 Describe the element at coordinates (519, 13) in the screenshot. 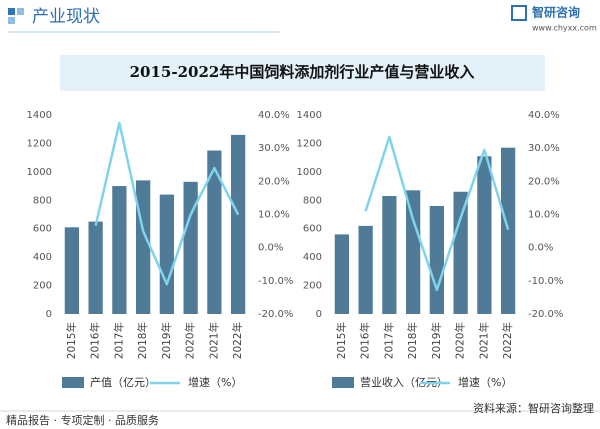

I see `logo-mark` at that location.